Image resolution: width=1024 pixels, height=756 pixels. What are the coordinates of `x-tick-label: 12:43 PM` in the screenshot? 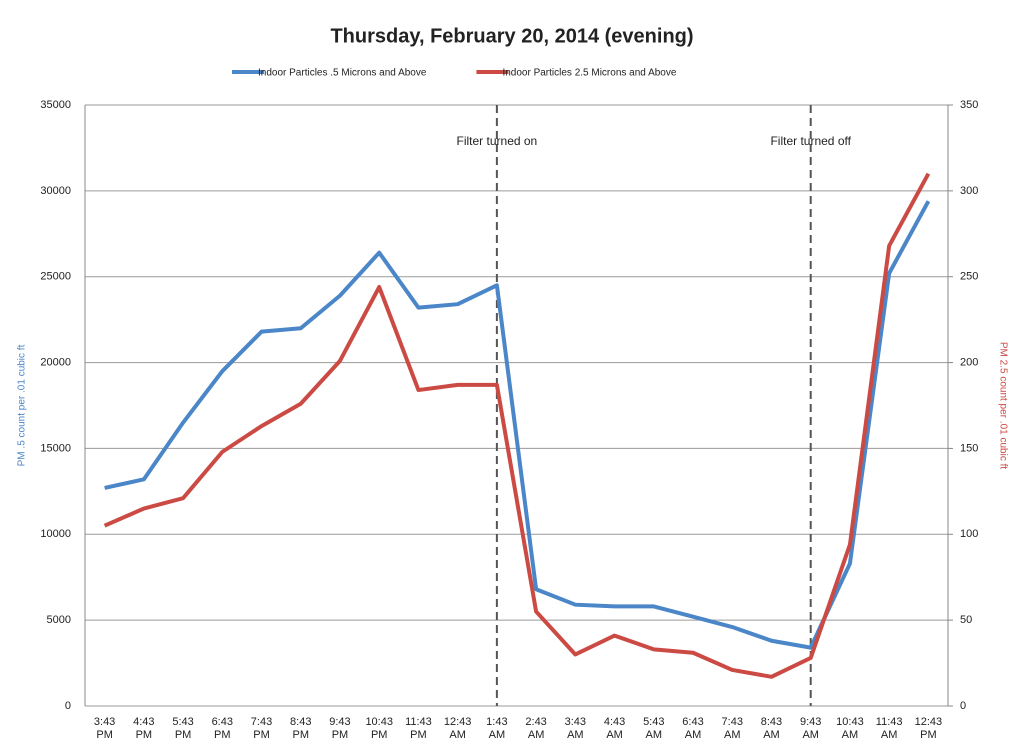 It's located at (928, 728).